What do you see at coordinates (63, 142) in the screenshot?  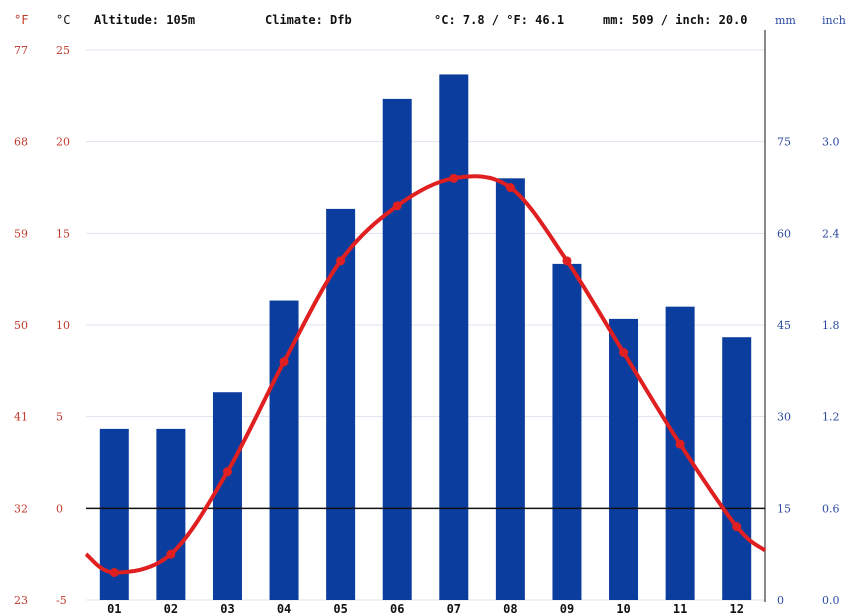 I see `tick-label-celsius: 20` at bounding box center [63, 142].